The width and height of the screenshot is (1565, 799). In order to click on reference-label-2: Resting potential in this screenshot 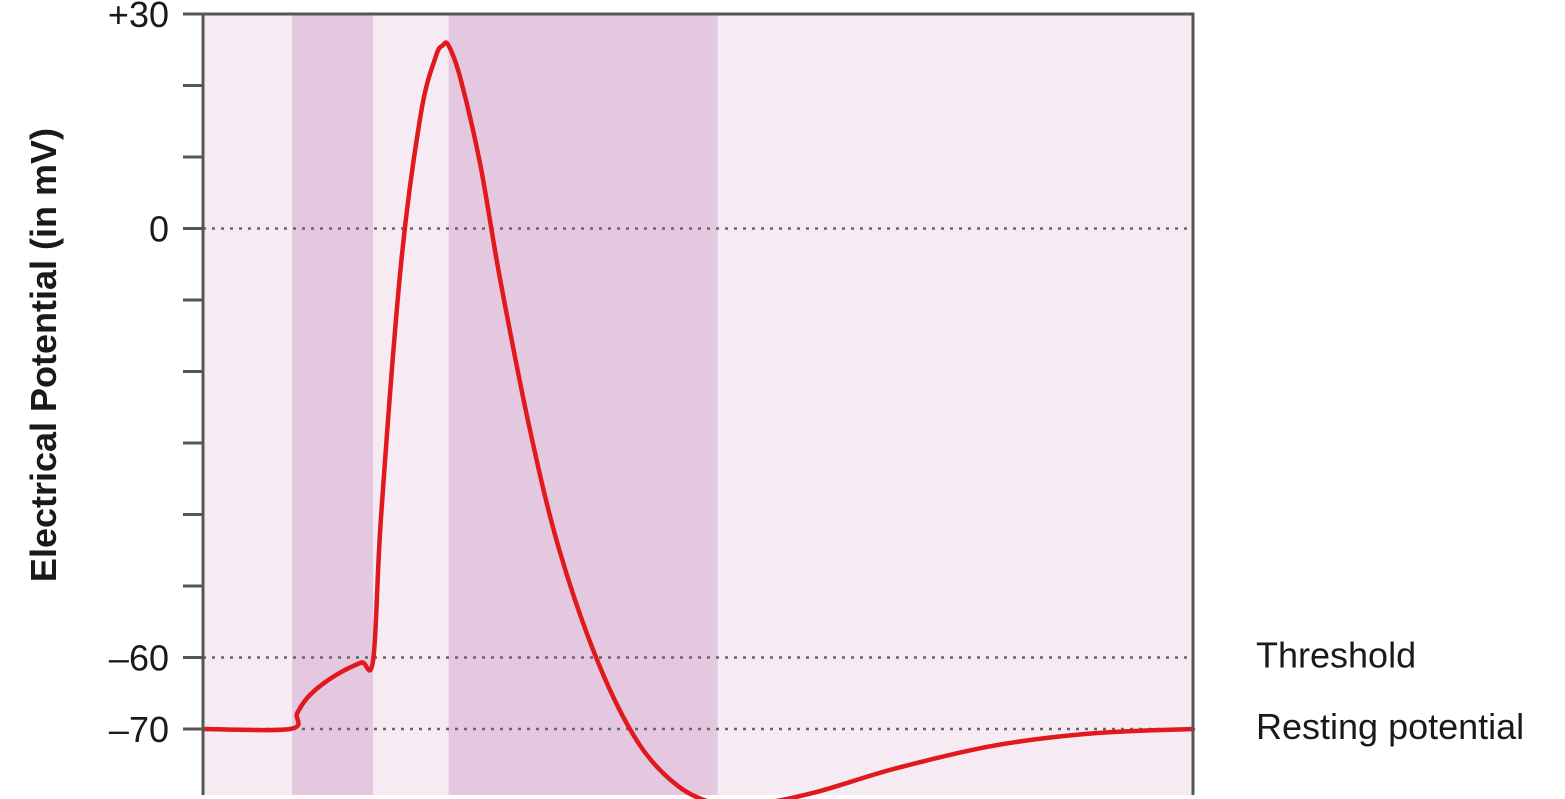, I will do `click(1390, 726)`.